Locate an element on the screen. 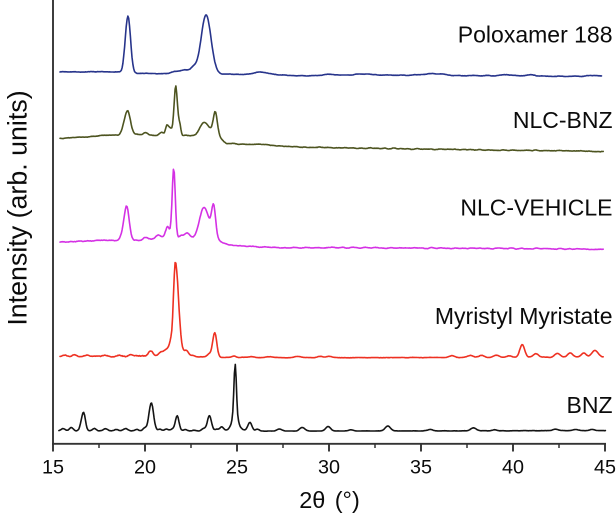  svg-text: 45 is located at coordinates (605, 468).